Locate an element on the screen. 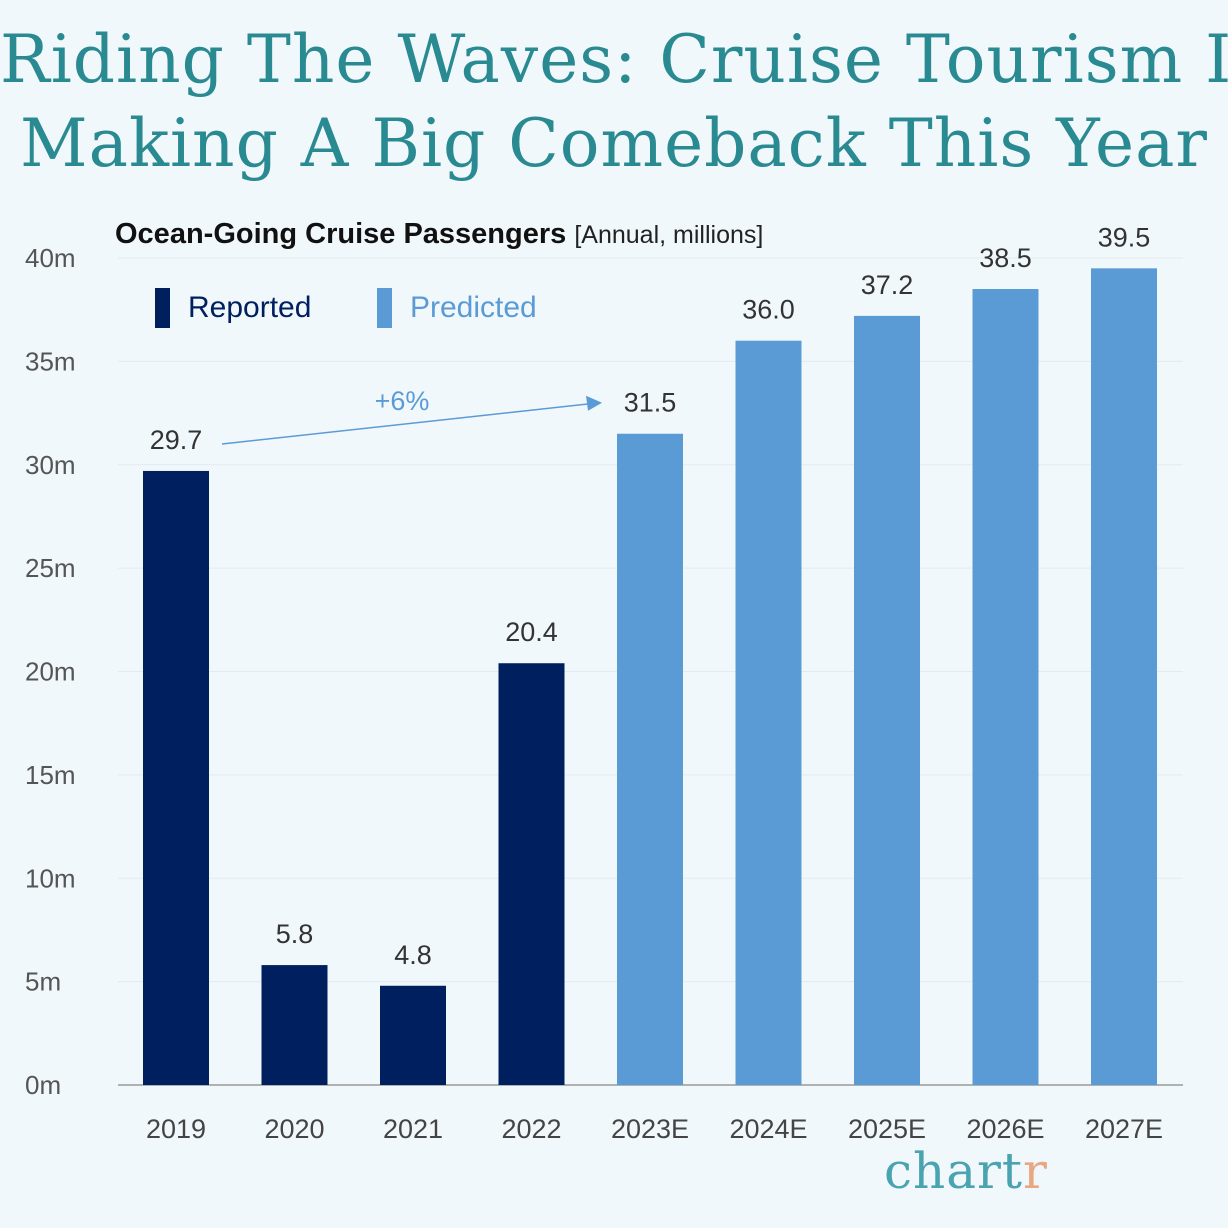 This screenshot has width=1228, height=1228. subtitle-unit: [Annual, millions] is located at coordinates (669, 235).